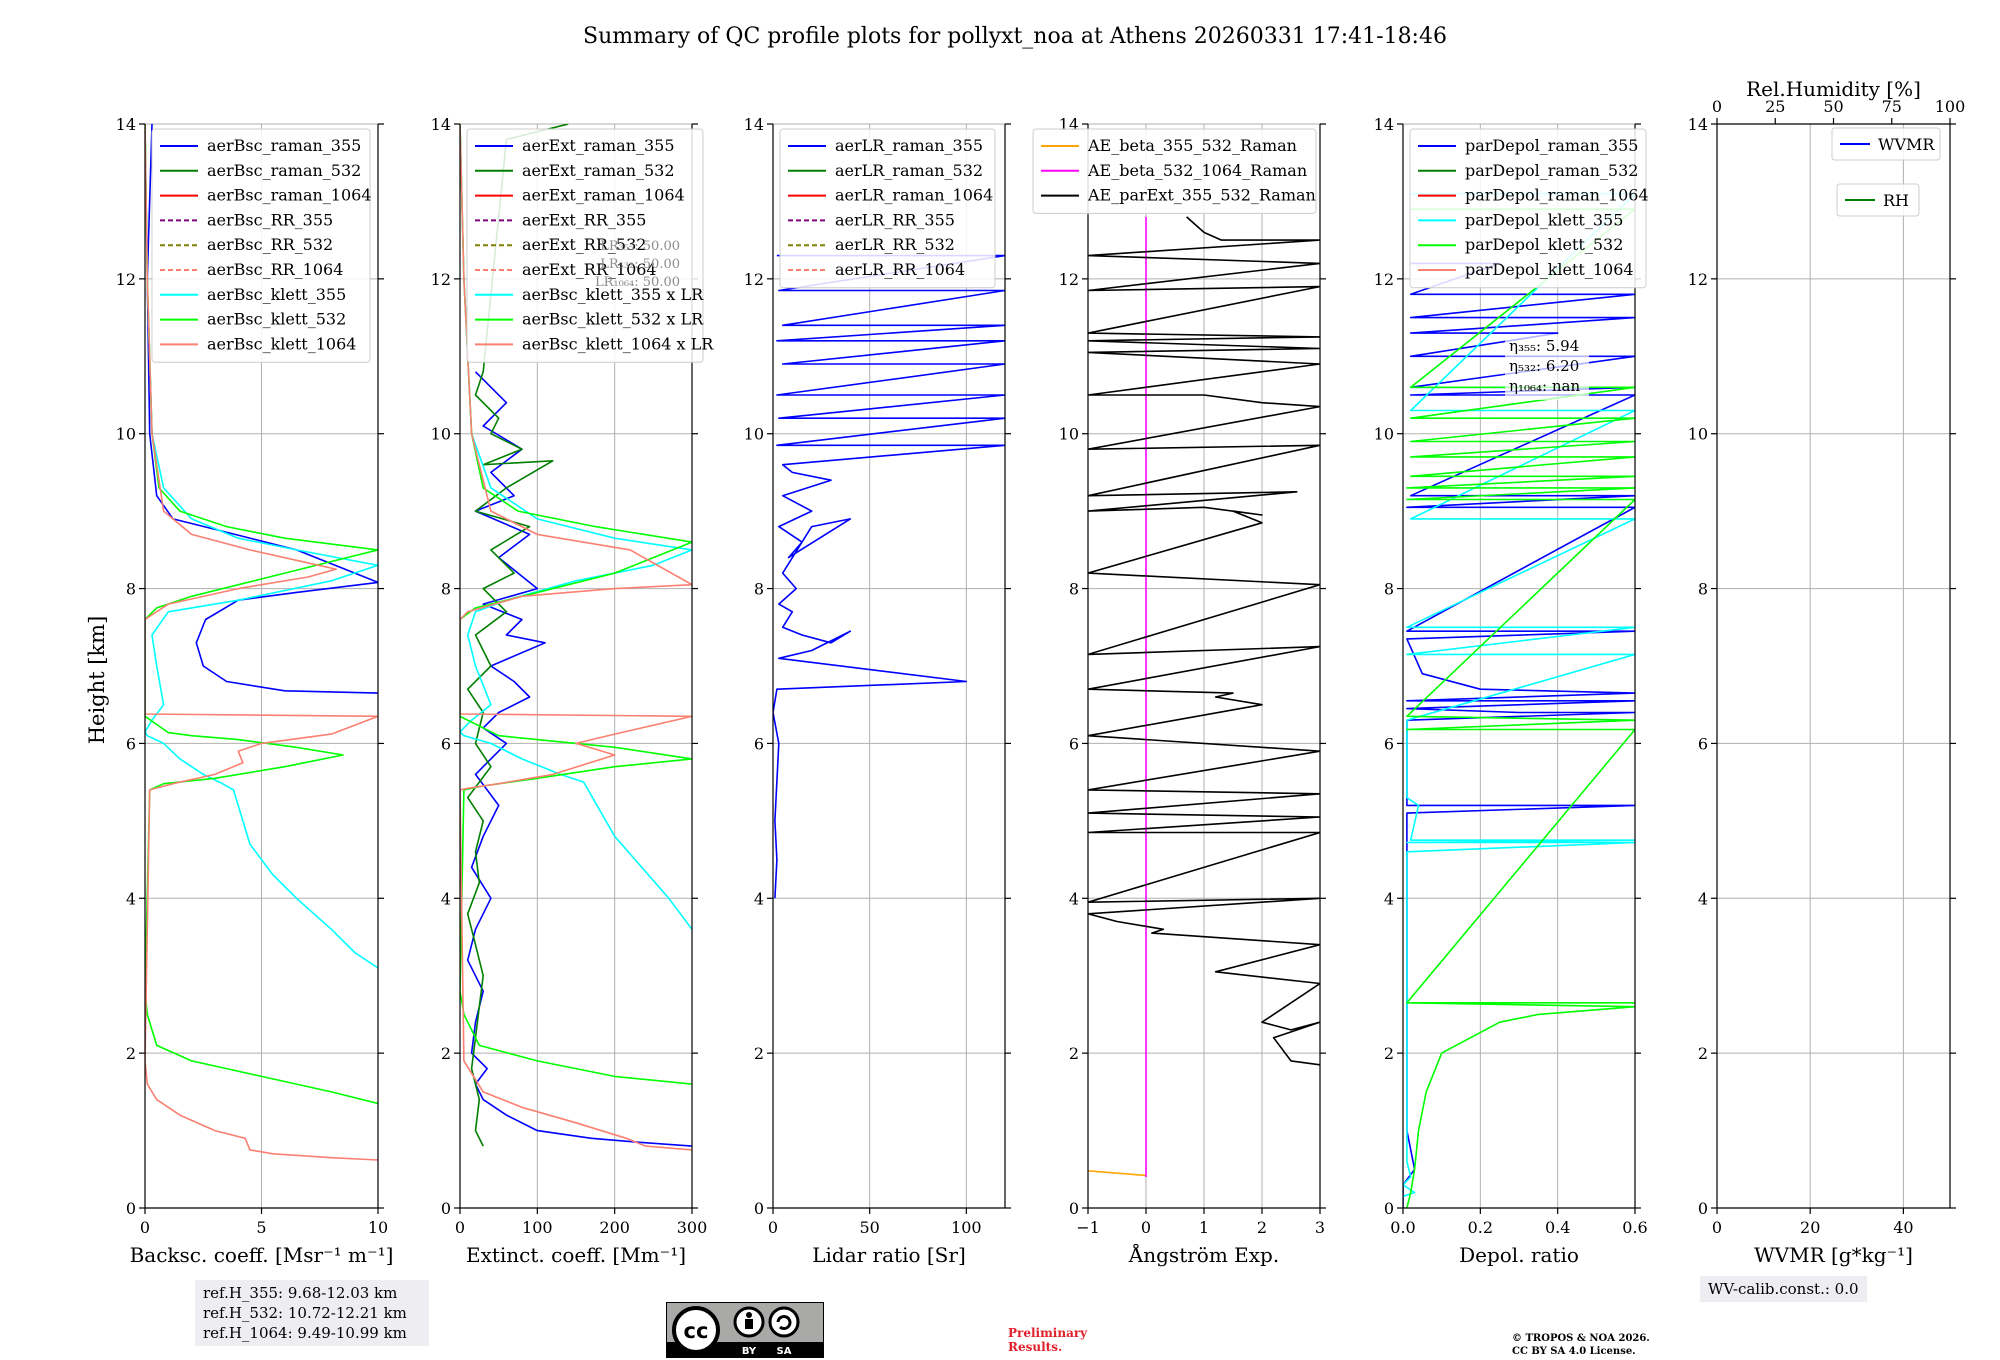 This screenshot has height=1360, width=2000. I want to click on preliminary-line-2: Results., so click(1035, 1347).